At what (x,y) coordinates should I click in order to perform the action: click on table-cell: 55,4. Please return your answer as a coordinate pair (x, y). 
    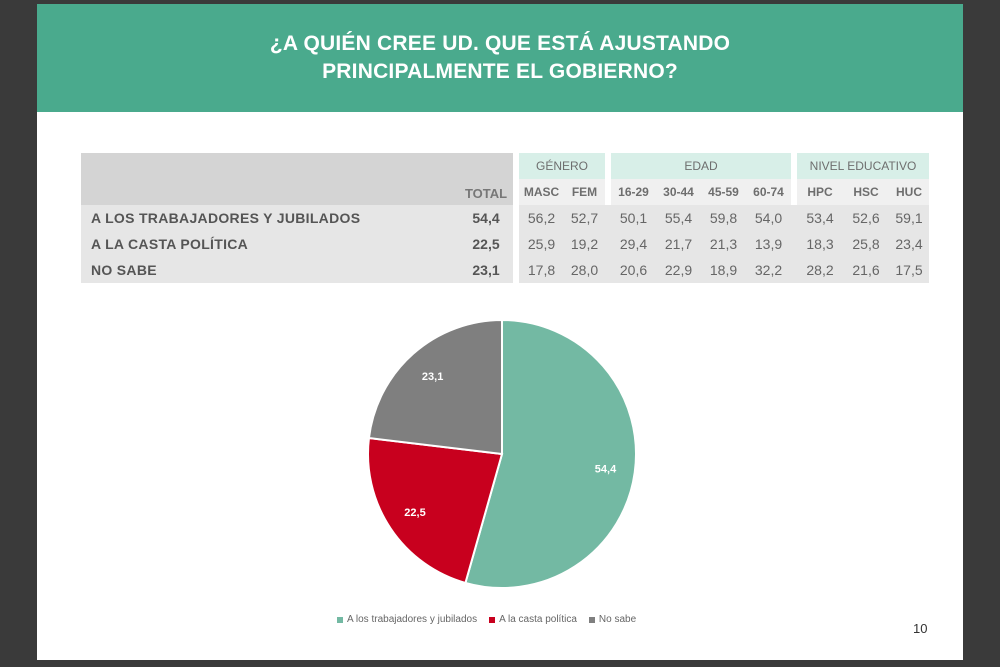
    Looking at the image, I should click on (678, 218).